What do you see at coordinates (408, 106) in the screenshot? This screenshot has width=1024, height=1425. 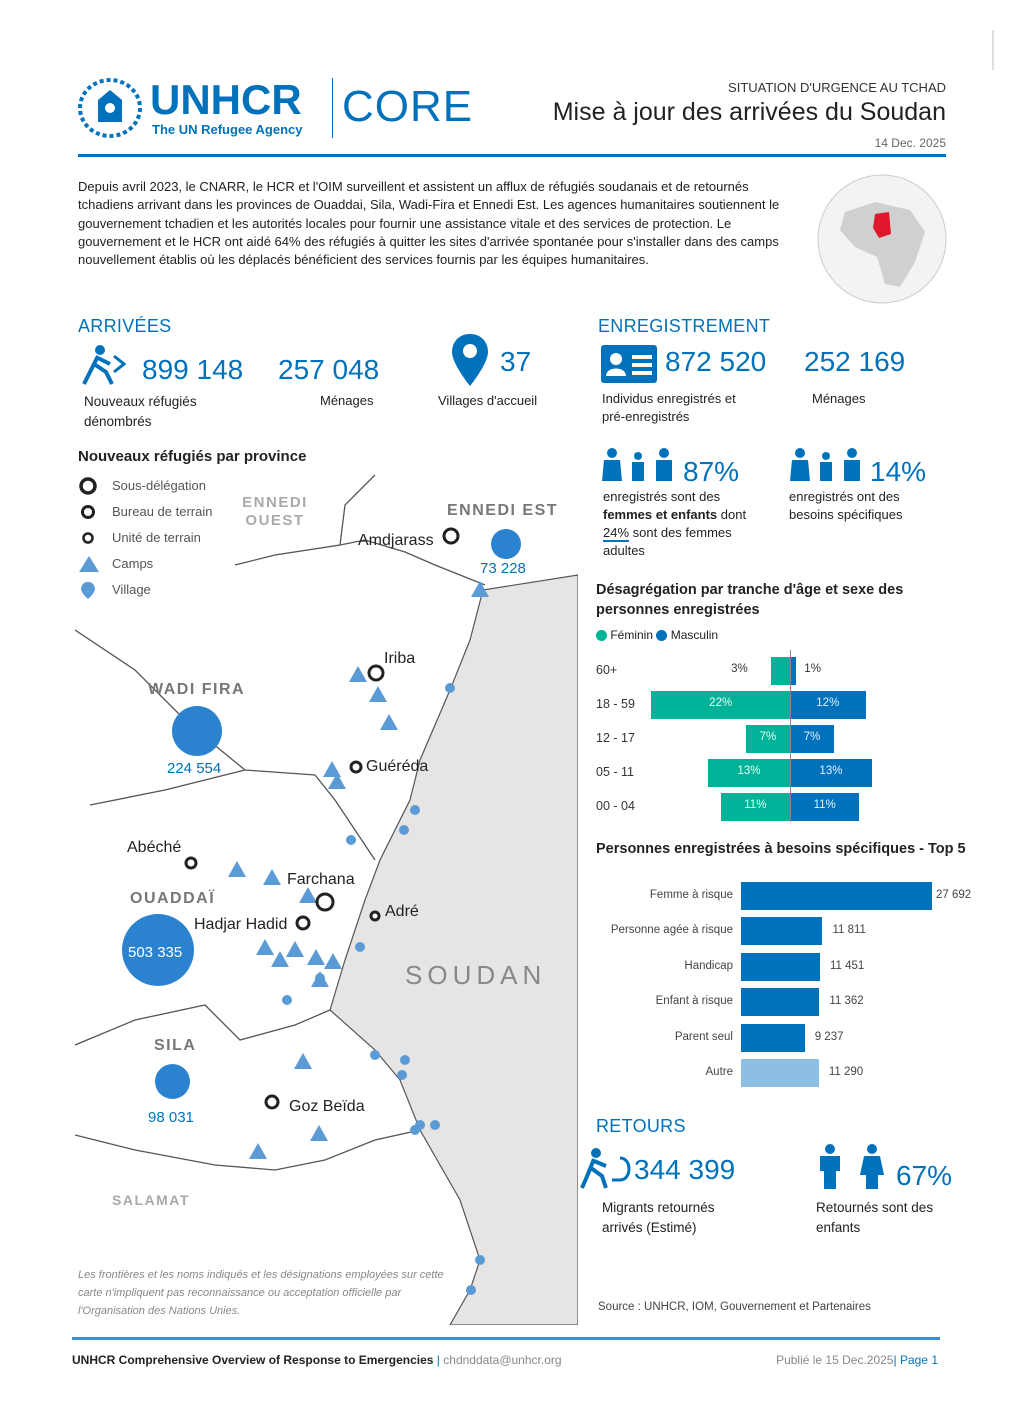 I see `core-logo: CORE` at bounding box center [408, 106].